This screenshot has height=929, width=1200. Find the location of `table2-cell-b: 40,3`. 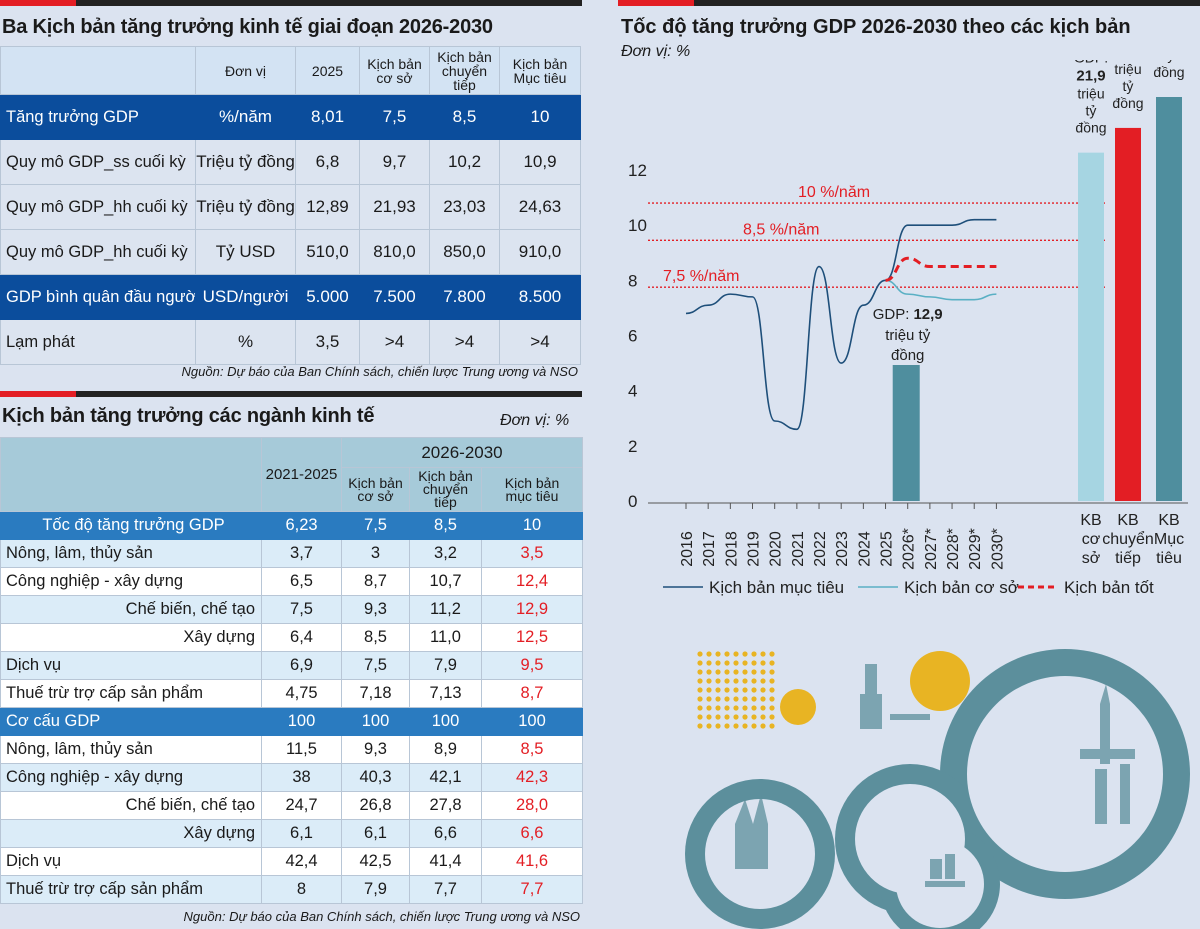

table2-cell-b: 40,3 is located at coordinates (375, 777).